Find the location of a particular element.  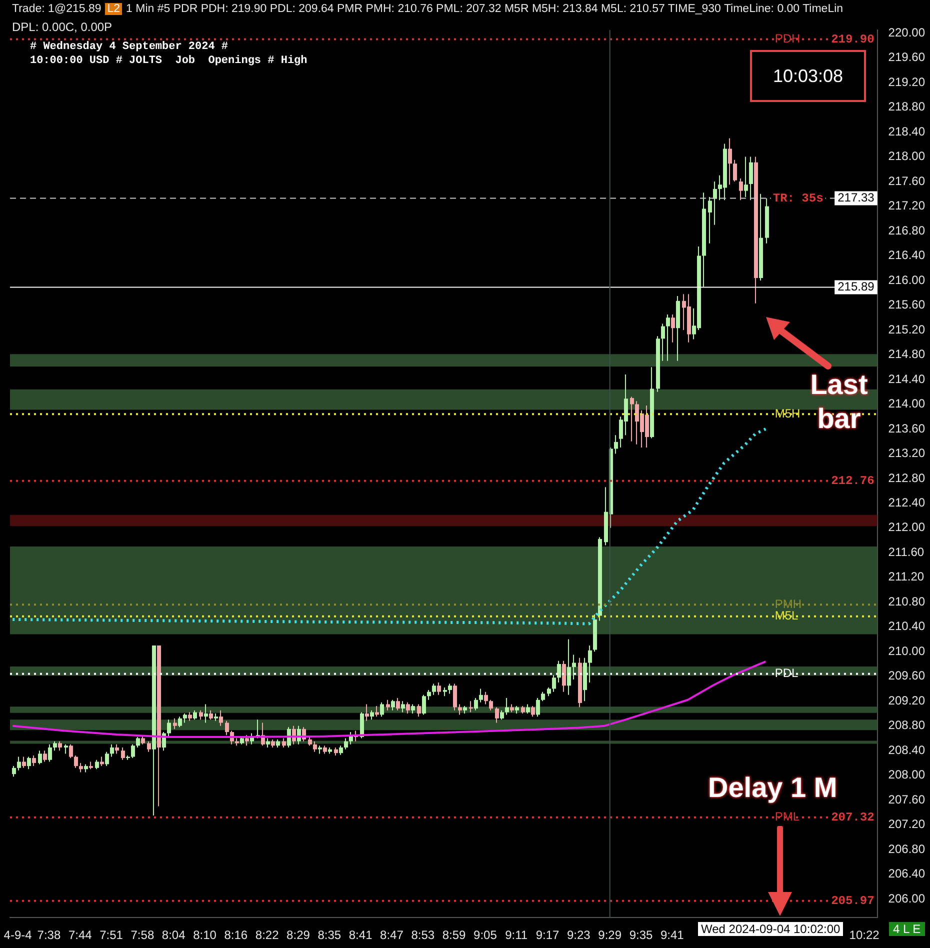

x-tick-label: 9:11 is located at coordinates (516, 935).